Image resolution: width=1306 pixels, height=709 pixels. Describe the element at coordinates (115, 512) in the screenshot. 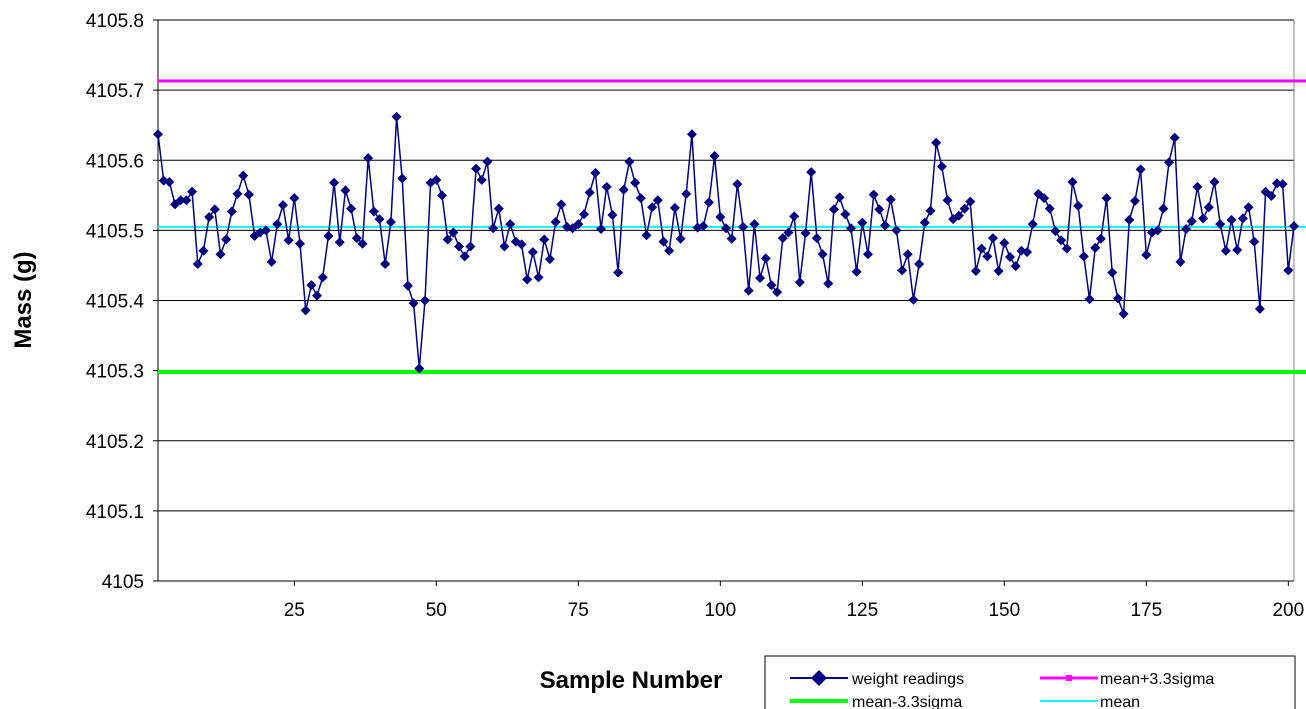

I see `y-tick-label: 4105.1` at that location.